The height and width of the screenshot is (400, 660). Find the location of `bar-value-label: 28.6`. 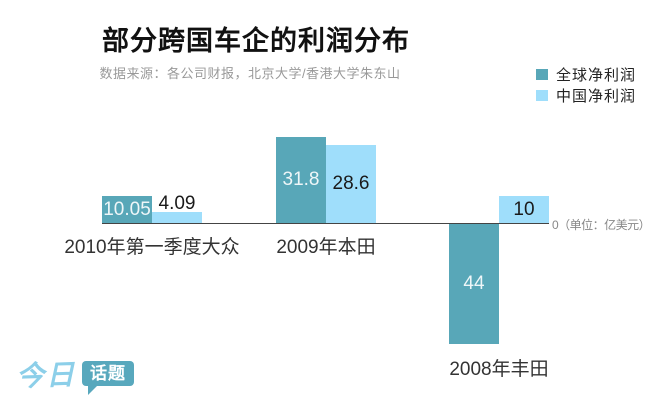

bar-value-label: 28.6 is located at coordinates (351, 183).